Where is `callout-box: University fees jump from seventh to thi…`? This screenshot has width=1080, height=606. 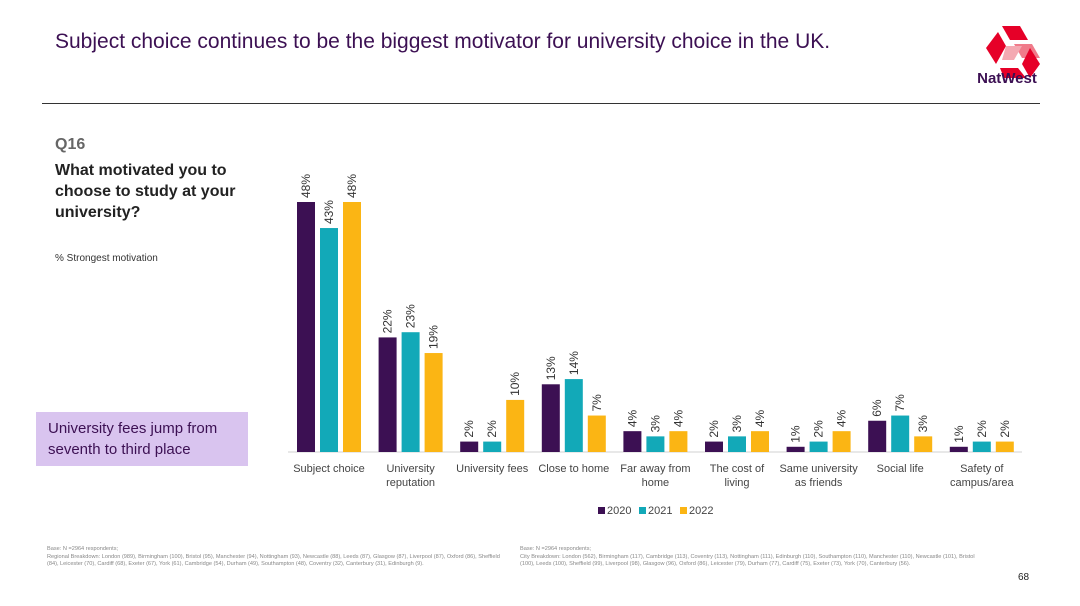
callout-box: University fees jump from seventh to thi… is located at coordinates (142, 439).